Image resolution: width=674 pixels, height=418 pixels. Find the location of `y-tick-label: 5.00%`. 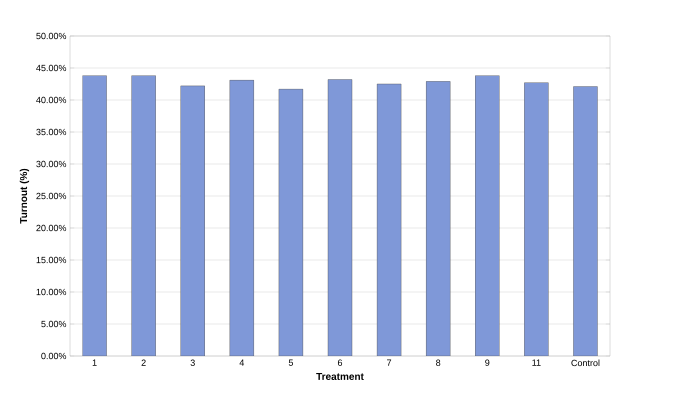

y-tick-label: 5.00% is located at coordinates (53, 324).